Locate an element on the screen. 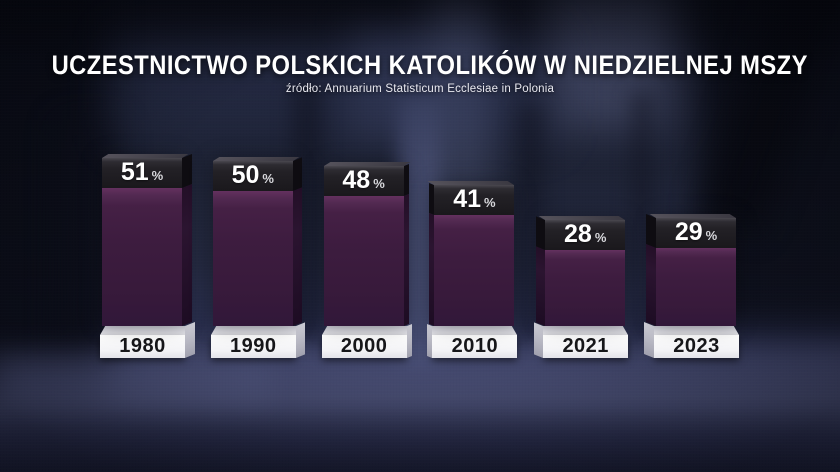  bar-1990: 50% is located at coordinates (252, 243).